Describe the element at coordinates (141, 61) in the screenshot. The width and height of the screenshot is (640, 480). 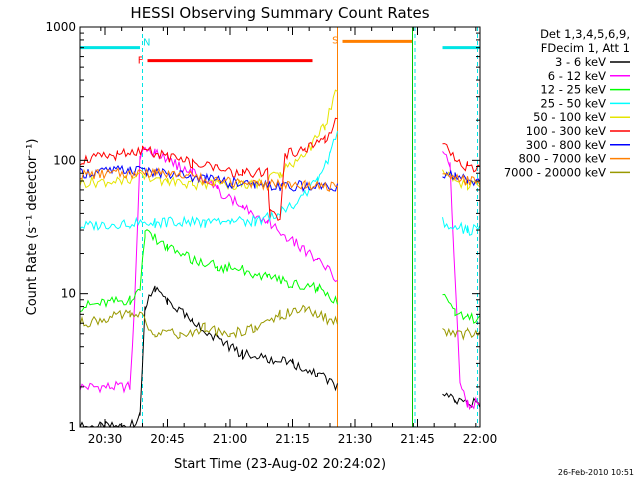
I see `flag-label-F: F` at that location.